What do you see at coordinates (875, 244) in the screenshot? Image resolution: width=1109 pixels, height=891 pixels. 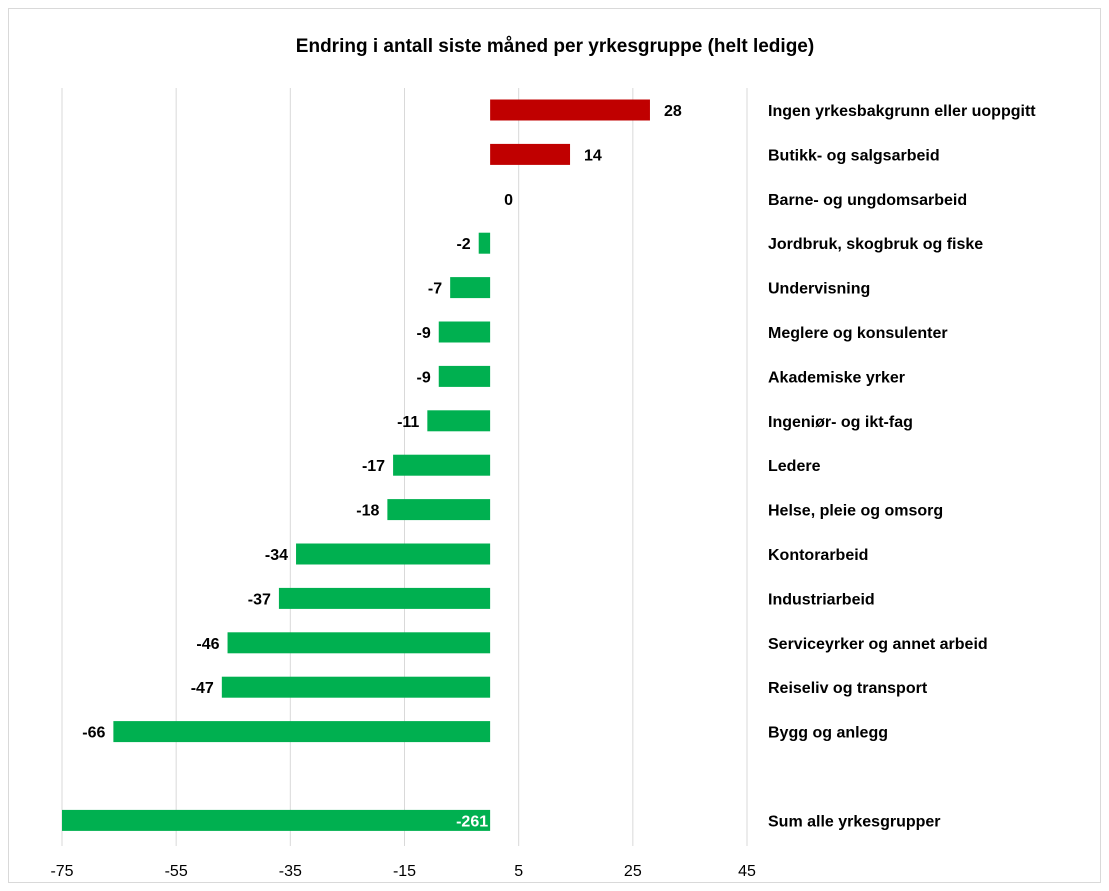 I see `category-label: Jordbruk, skogbruk og fiske` at bounding box center [875, 244].